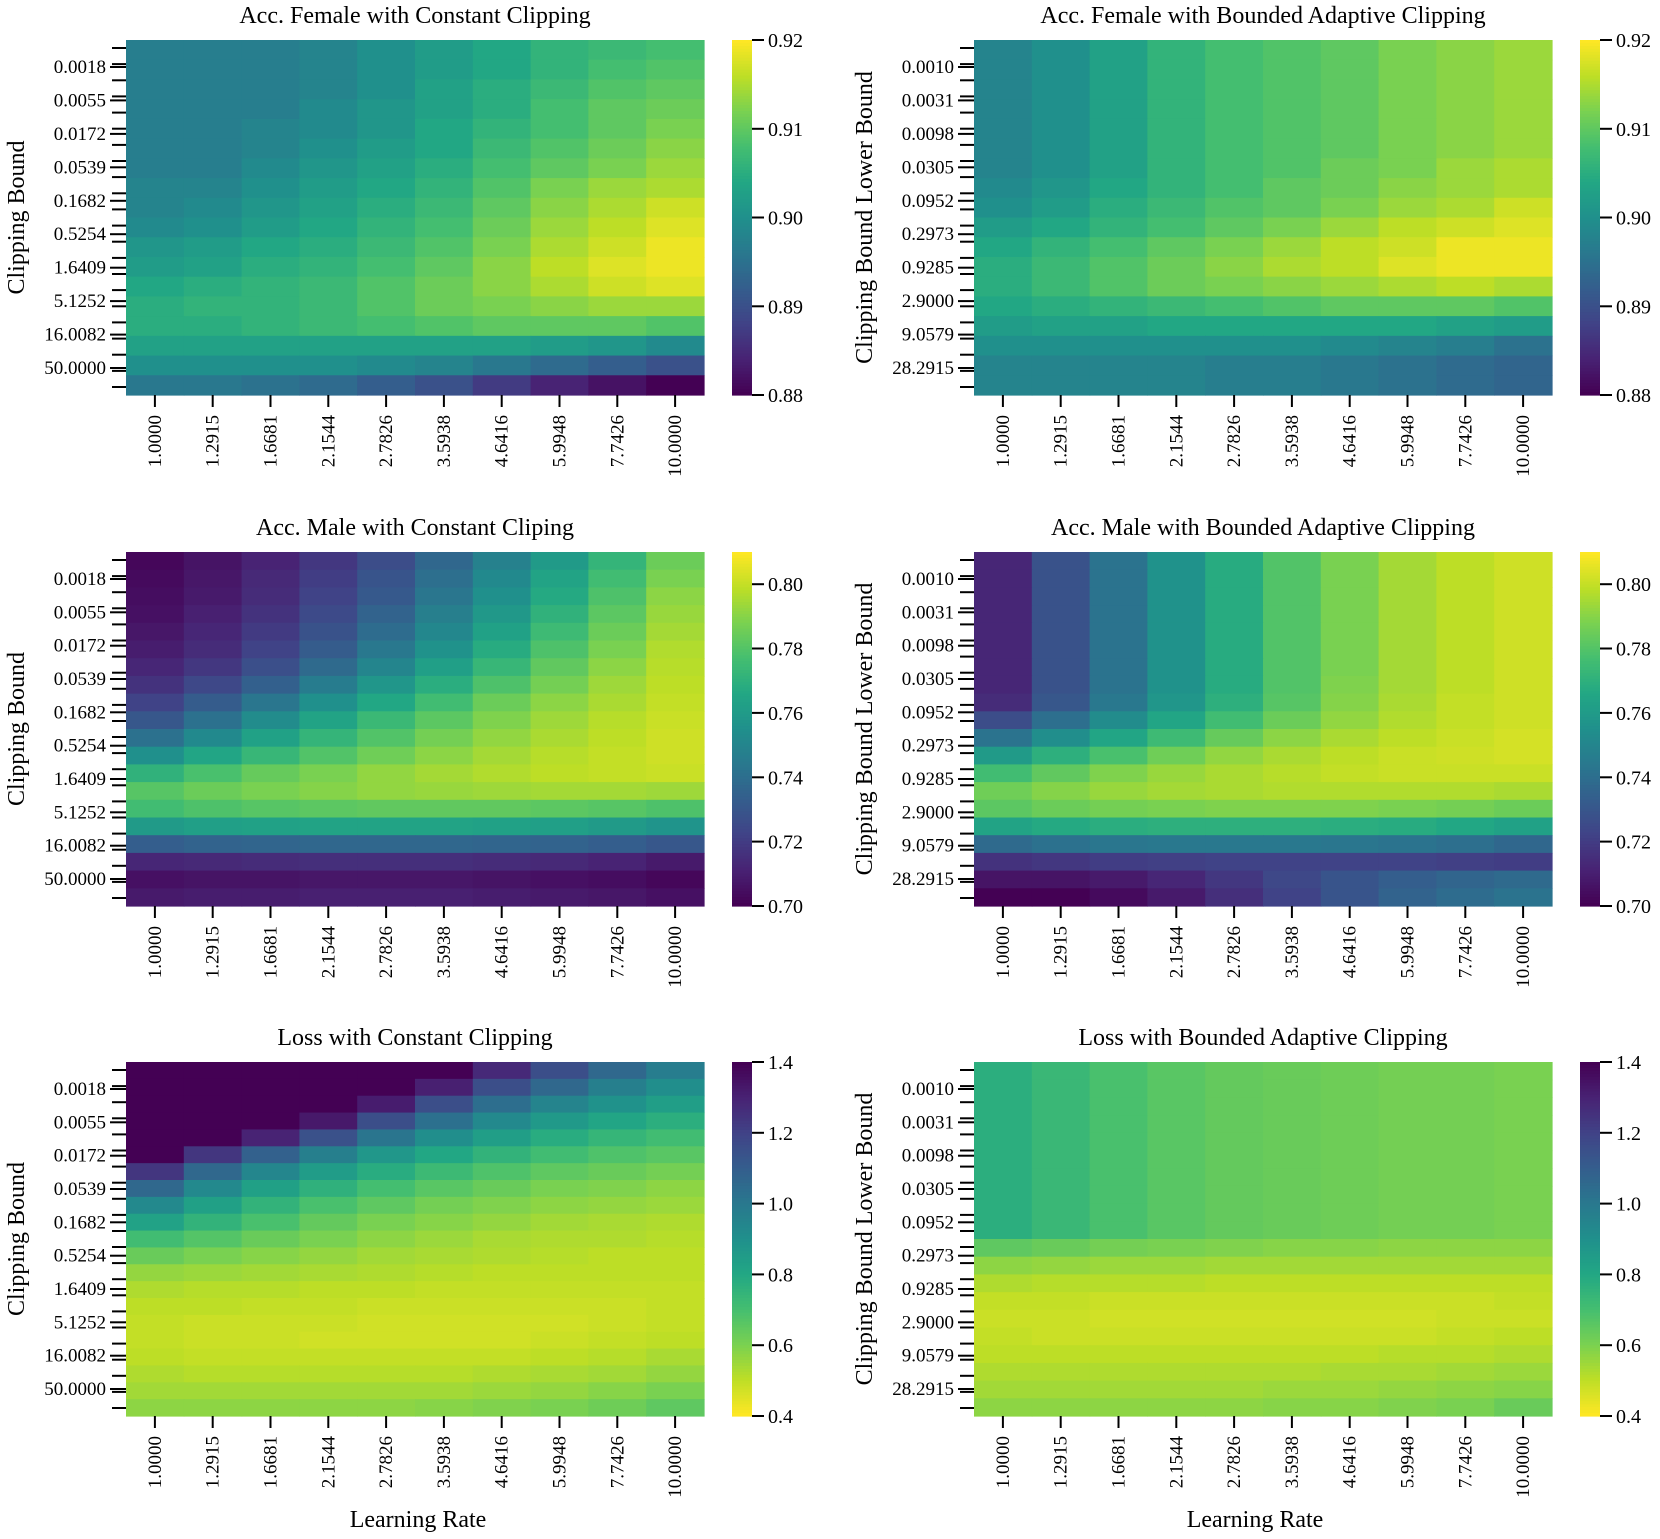 This screenshot has width=1660, height=1539. Describe the element at coordinates (865, 1239) in the screenshot. I see `y-axis-label: Clipping Bound Lower Bound` at that location.